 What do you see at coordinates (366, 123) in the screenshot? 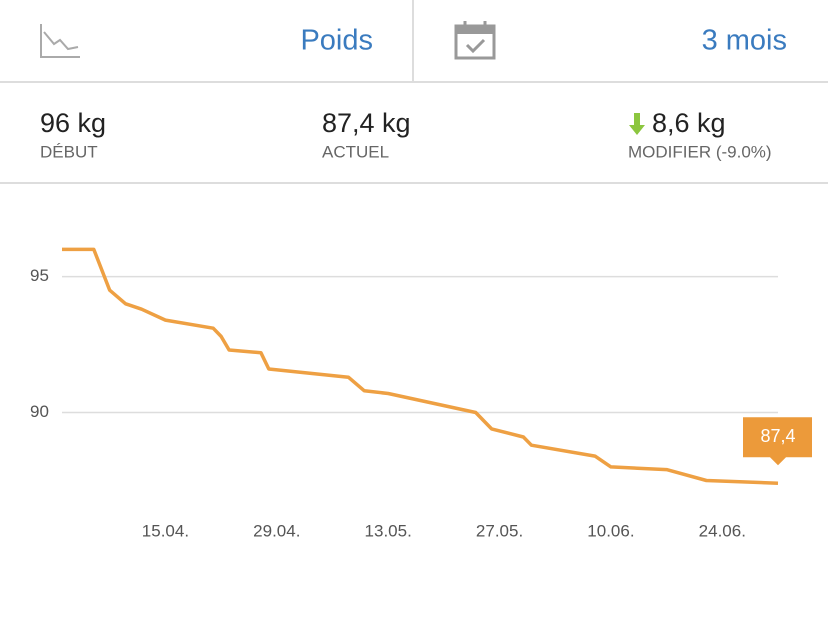
I see `stat-value: 87,4 kg` at bounding box center [366, 123].